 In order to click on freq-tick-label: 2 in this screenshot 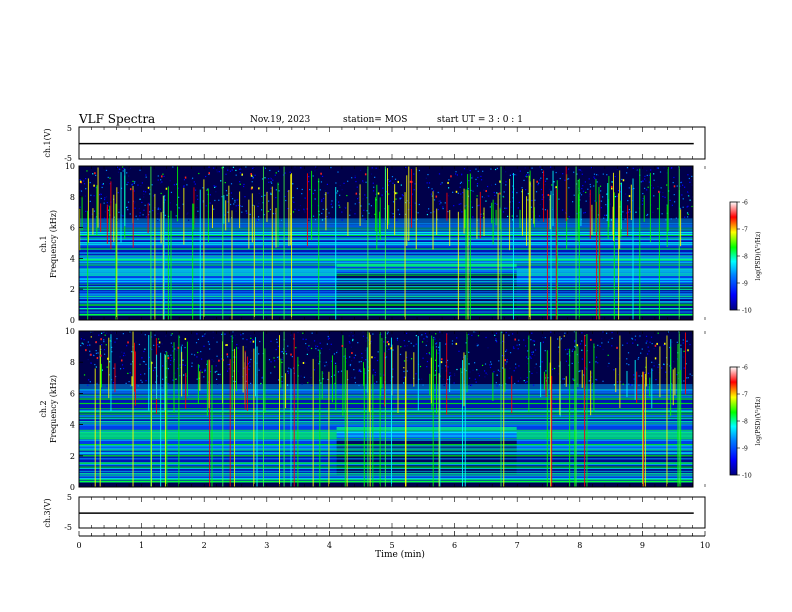, I will do `click(72, 289)`.